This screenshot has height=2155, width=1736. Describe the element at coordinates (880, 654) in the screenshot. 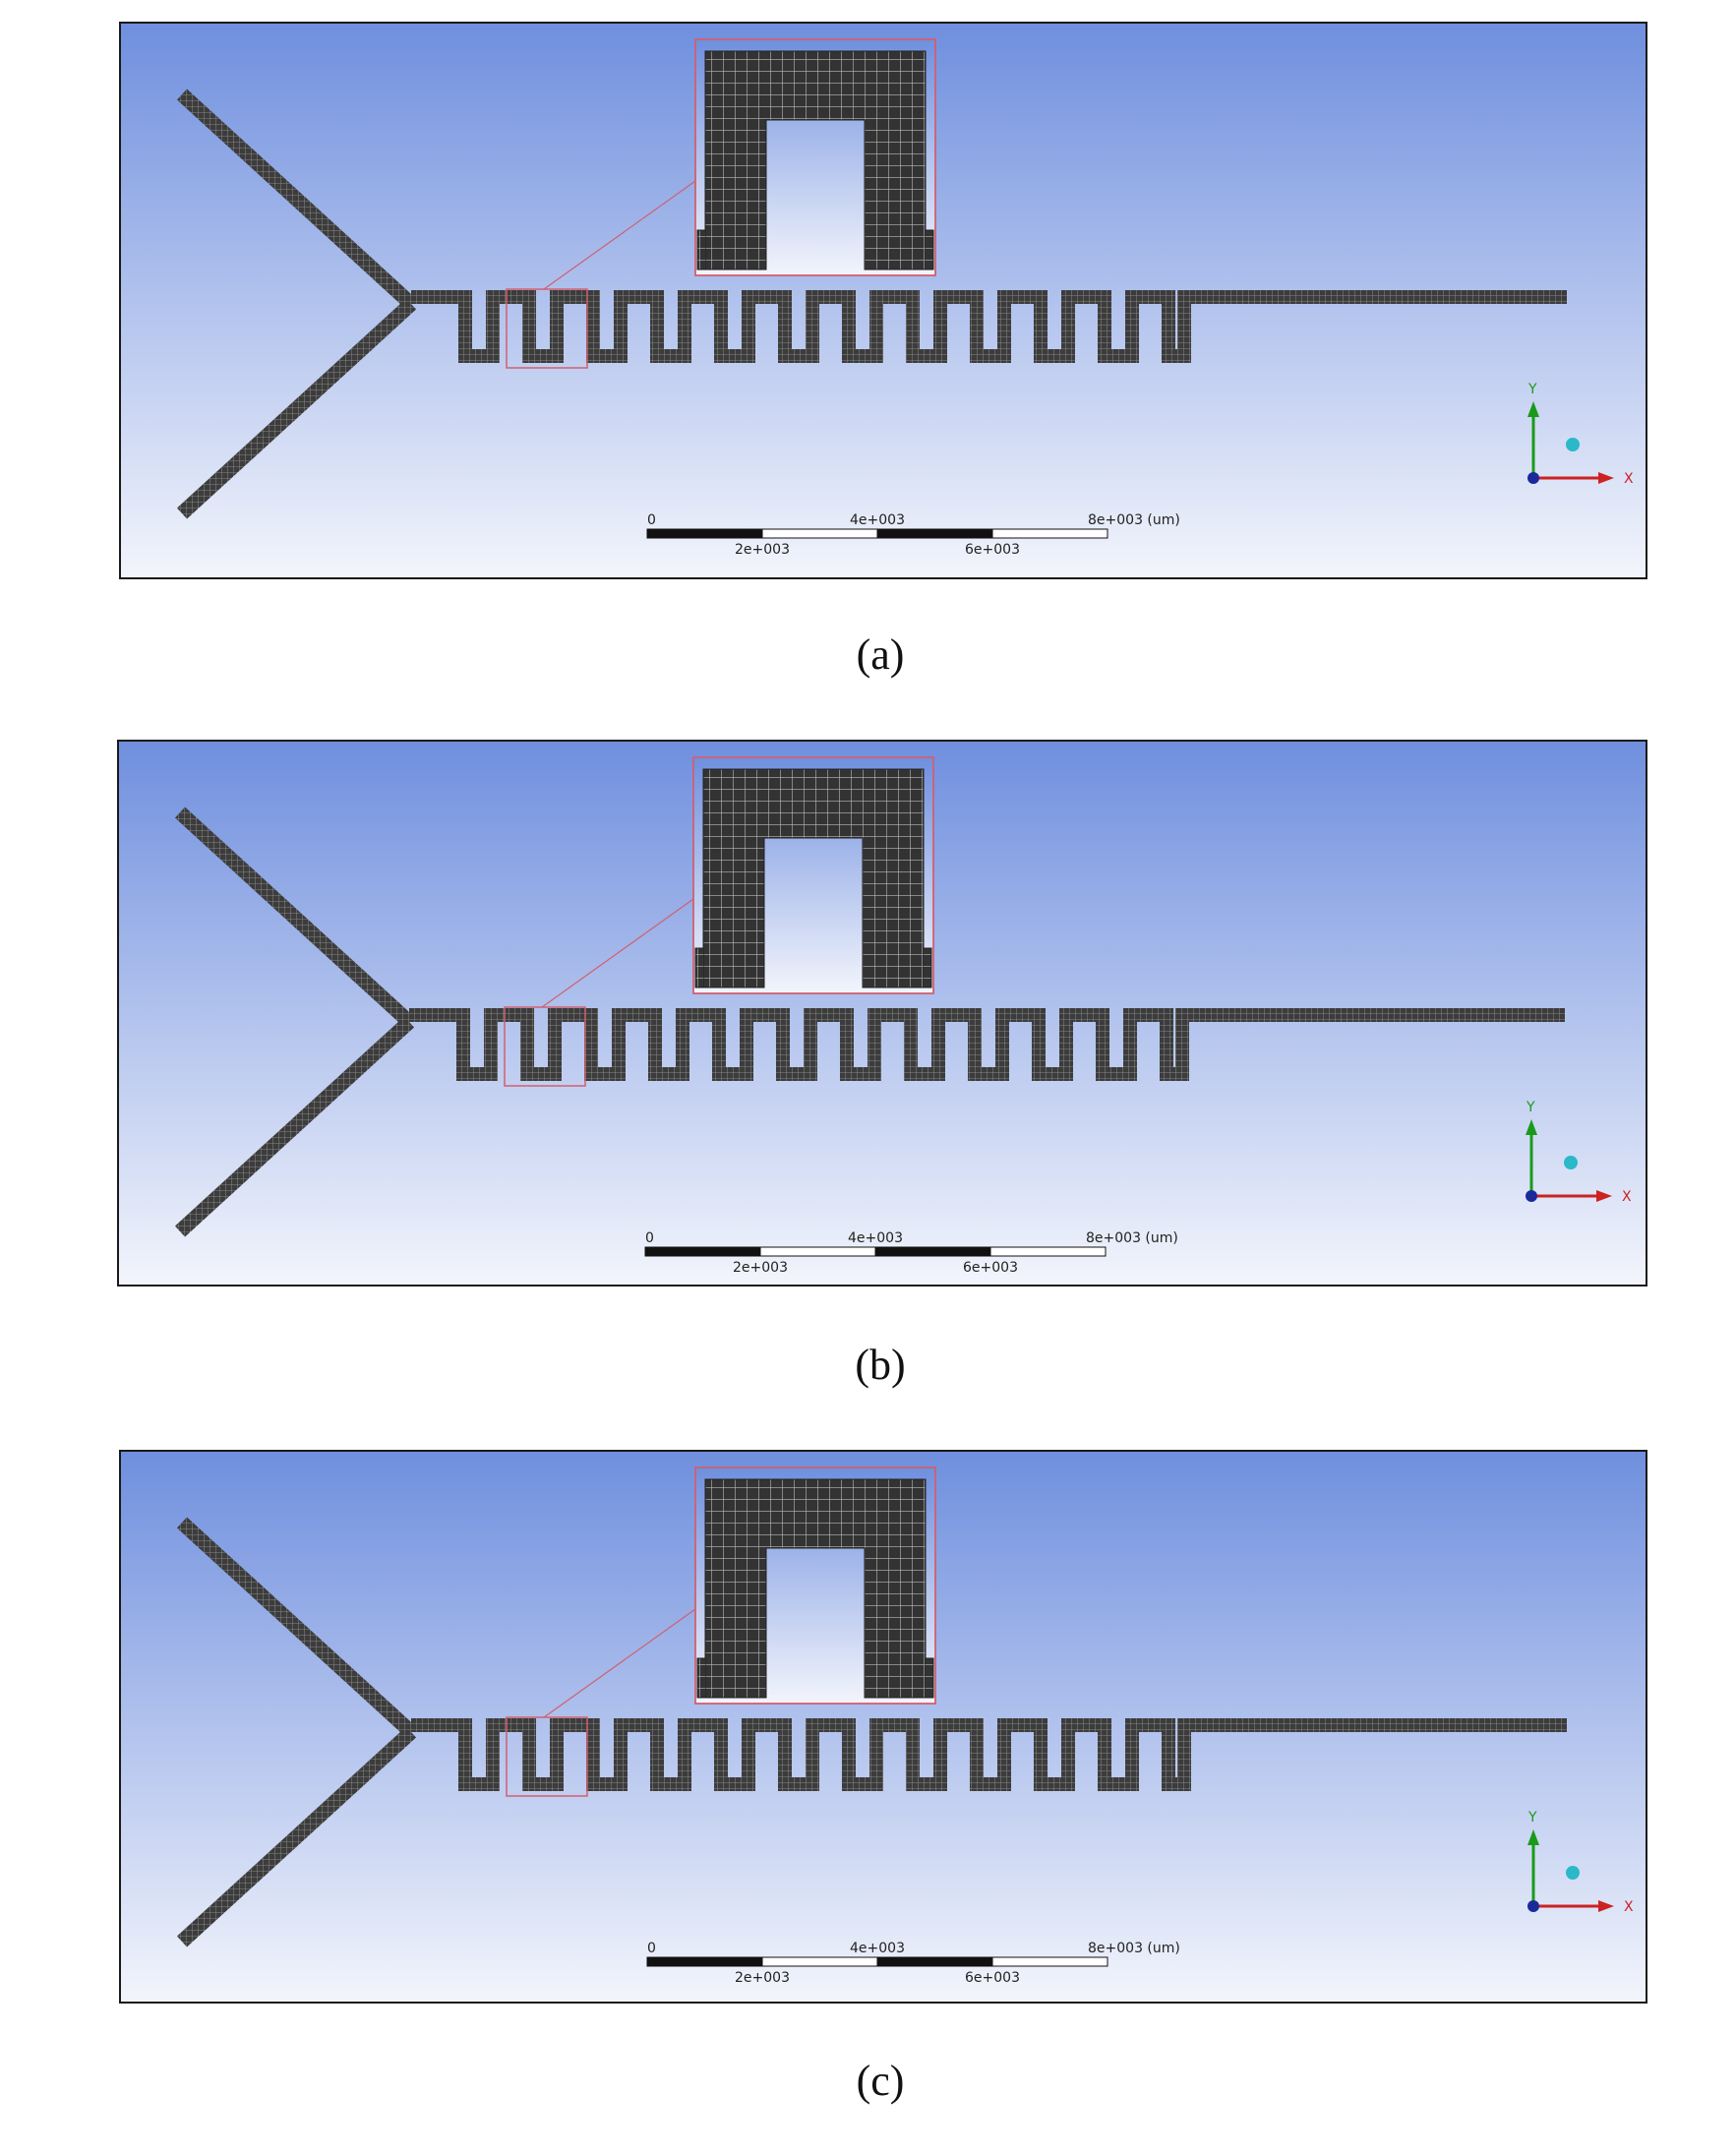

I see `caption-a: (a)` at that location.